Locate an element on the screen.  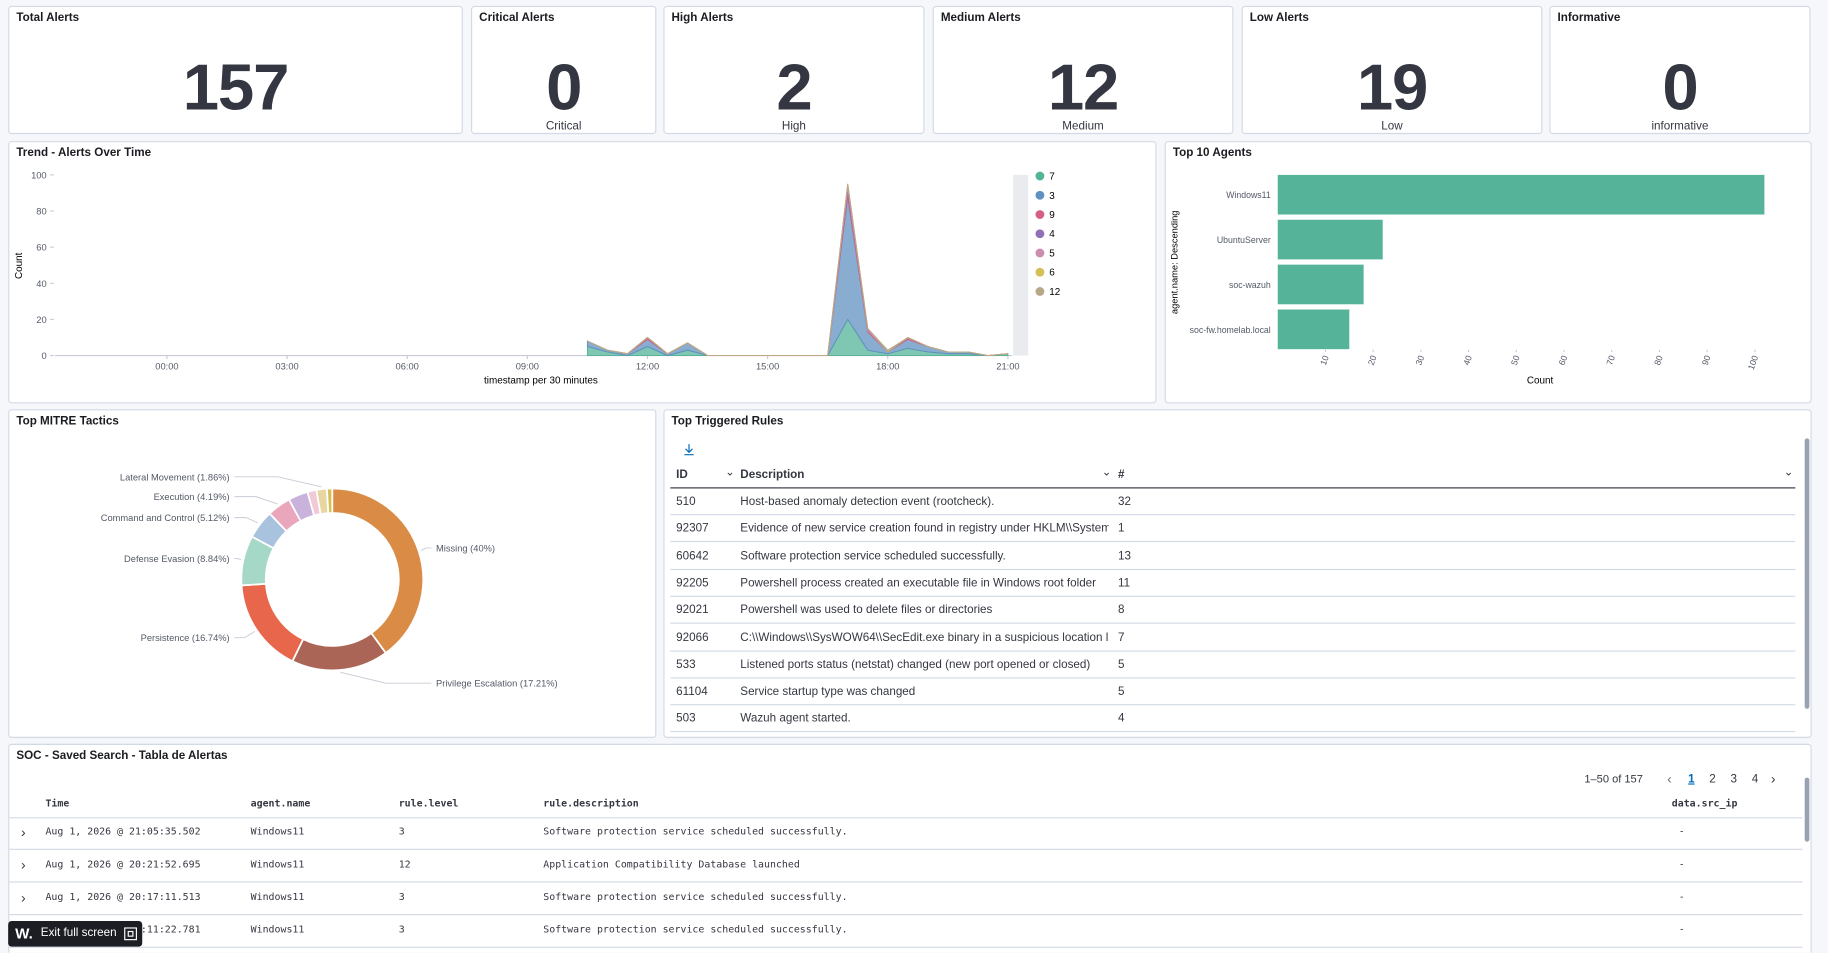
table-cell: Service startup type was changed is located at coordinates (828, 692).